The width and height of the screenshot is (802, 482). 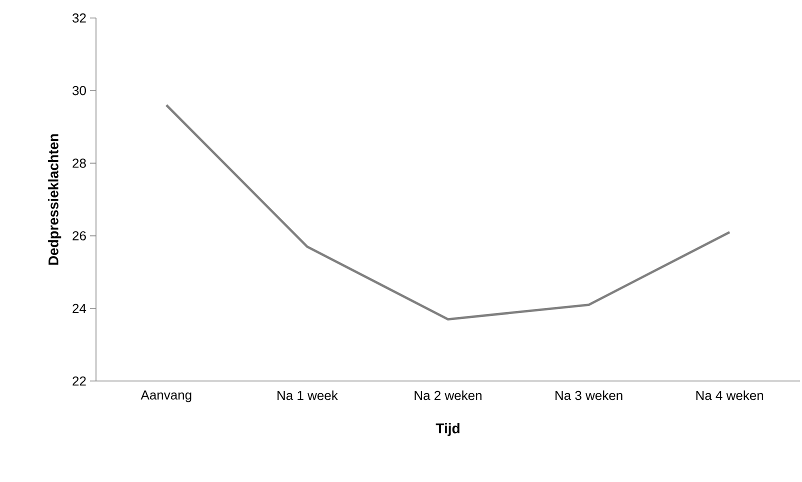 What do you see at coordinates (79, 163) in the screenshot?
I see `y-tick-label: 28` at bounding box center [79, 163].